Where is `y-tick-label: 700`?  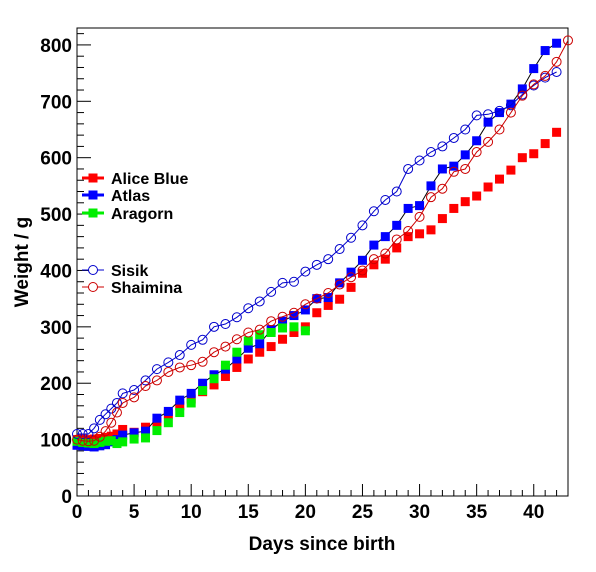 y-tick-label: 700 is located at coordinates (56, 102).